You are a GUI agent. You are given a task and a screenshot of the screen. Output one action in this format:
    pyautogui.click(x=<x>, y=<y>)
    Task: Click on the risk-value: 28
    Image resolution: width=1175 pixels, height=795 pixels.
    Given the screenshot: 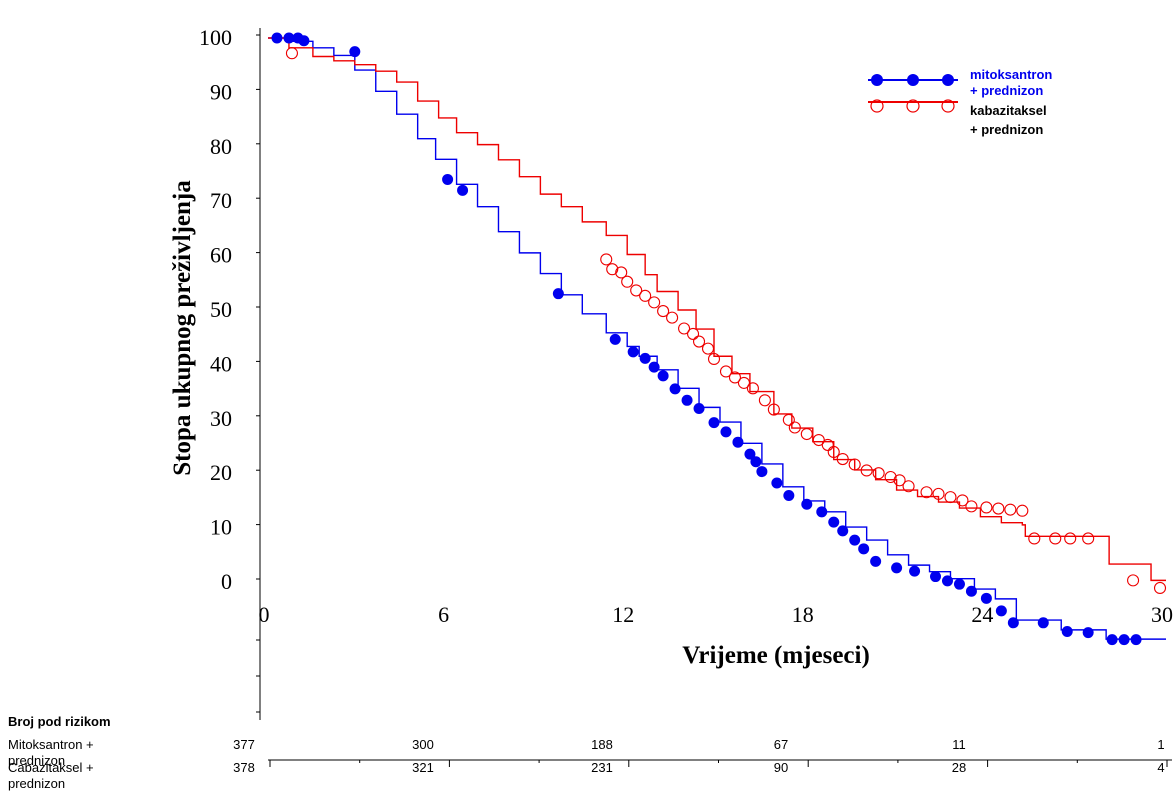 What is the action you would take?
    pyautogui.click(x=959, y=767)
    